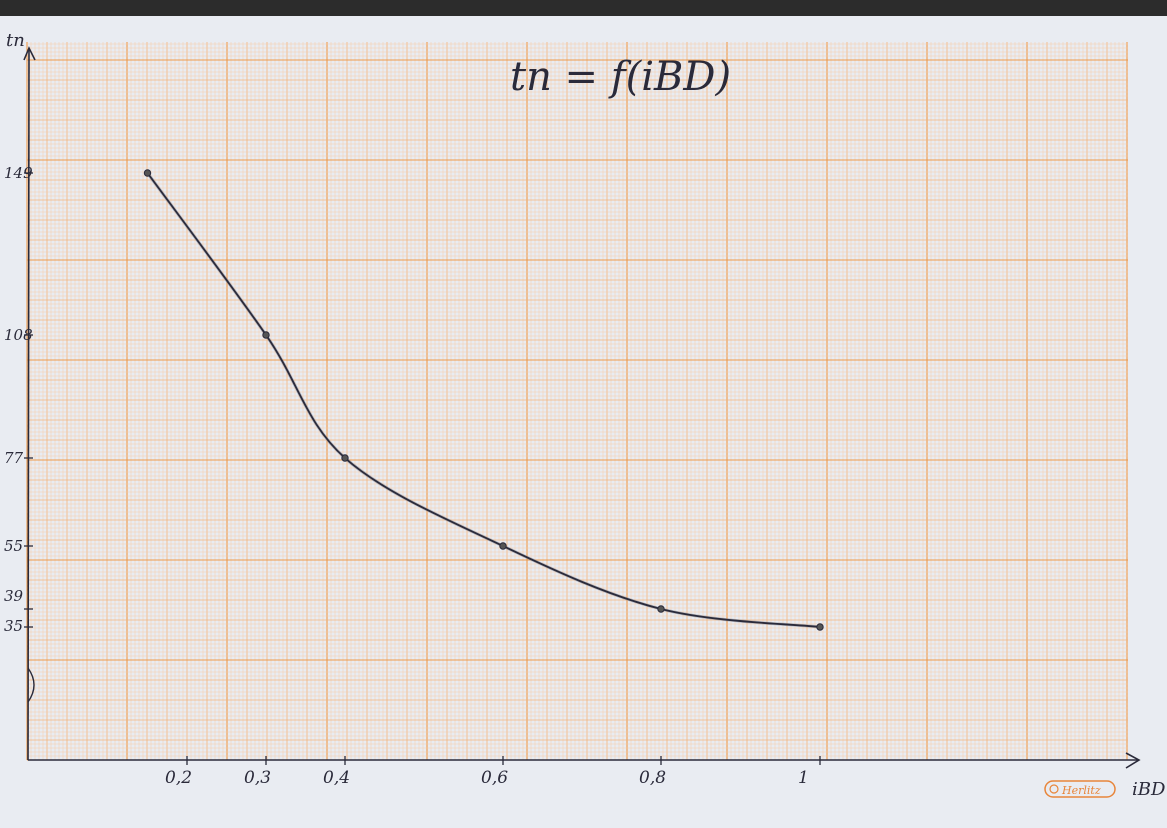  What do you see at coordinates (803, 778) in the screenshot?
I see `x-tick-label: 1` at bounding box center [803, 778].